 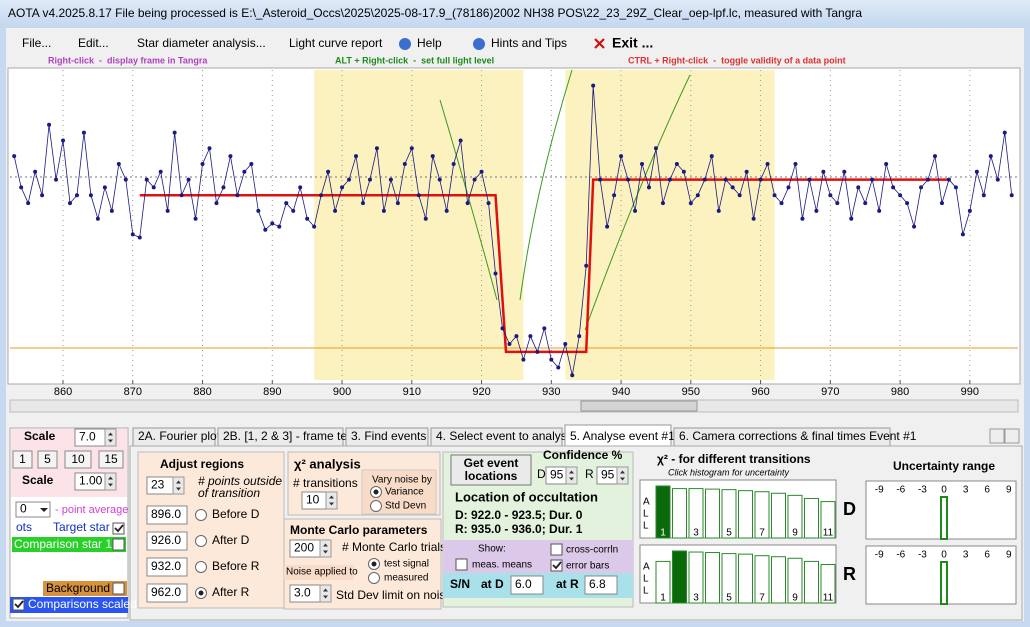 I want to click on text-input, so click(x=601, y=585).